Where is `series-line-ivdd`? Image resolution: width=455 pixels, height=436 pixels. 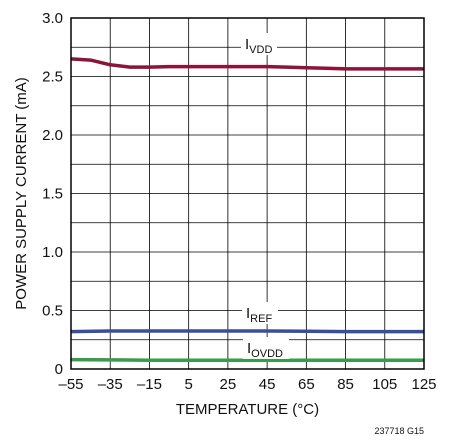
series-line-ivdd is located at coordinates (247, 64).